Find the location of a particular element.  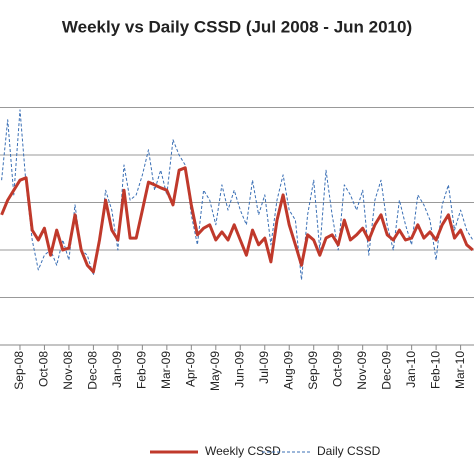

legend-label: Daily CSSD is located at coordinates (349, 451).